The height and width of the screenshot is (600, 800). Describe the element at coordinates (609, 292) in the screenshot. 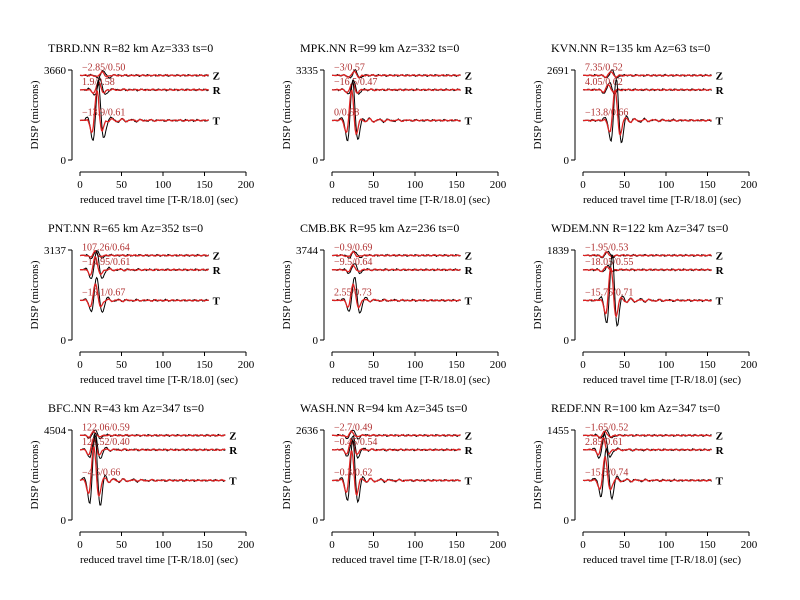

I see `trace-annotation: −15.75/0.71` at that location.